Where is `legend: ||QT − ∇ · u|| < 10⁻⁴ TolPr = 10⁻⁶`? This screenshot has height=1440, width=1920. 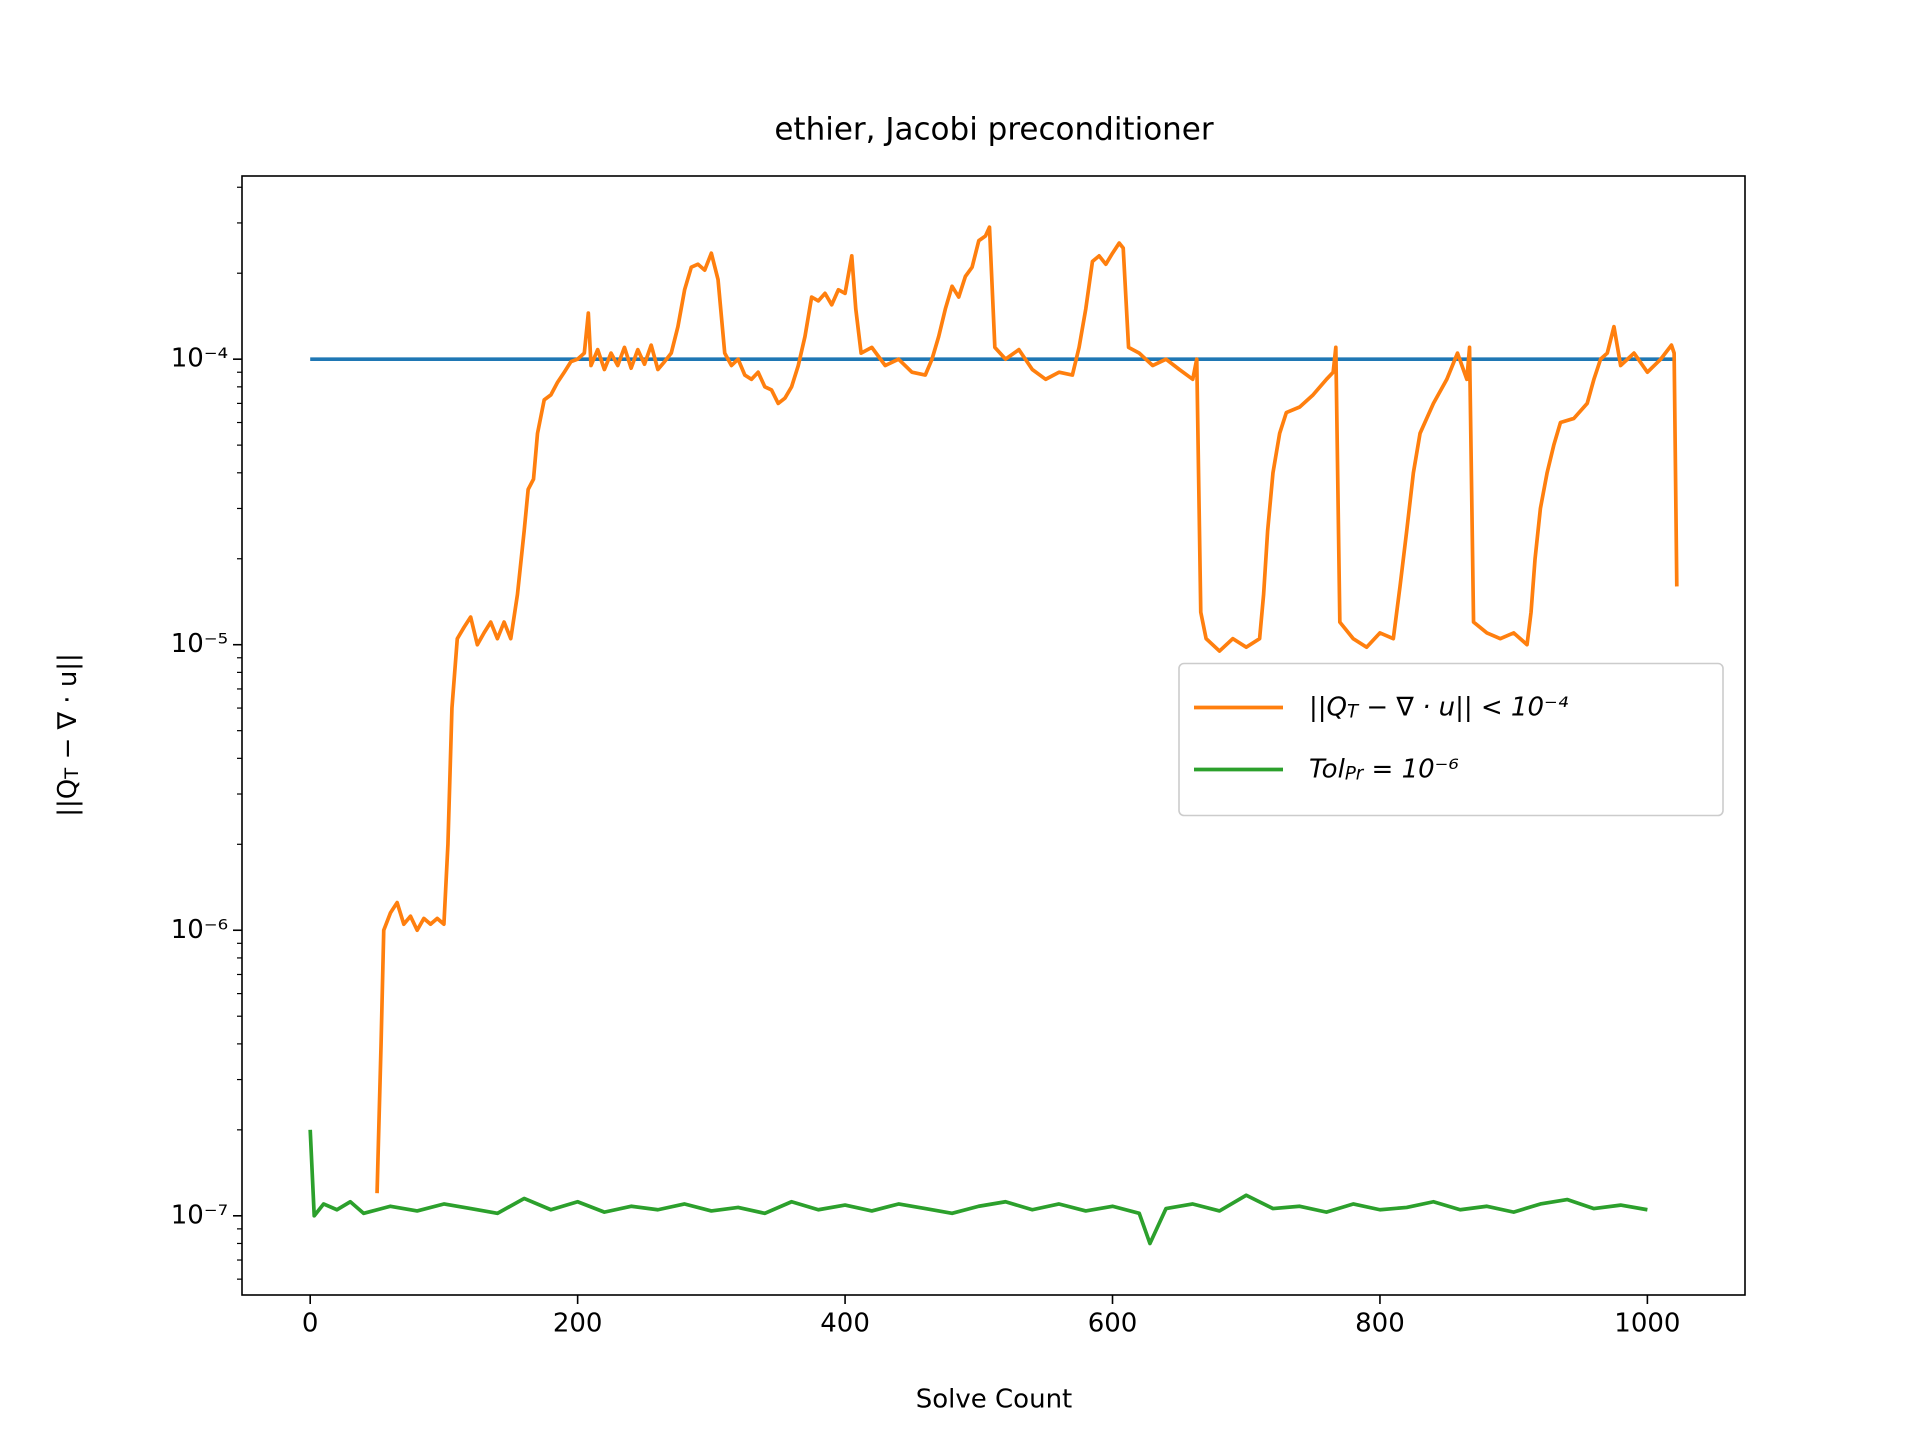
legend: ||QT − ∇ · u|| < 10⁻⁴ TolPr = 10⁻⁶ is located at coordinates (1451, 739).